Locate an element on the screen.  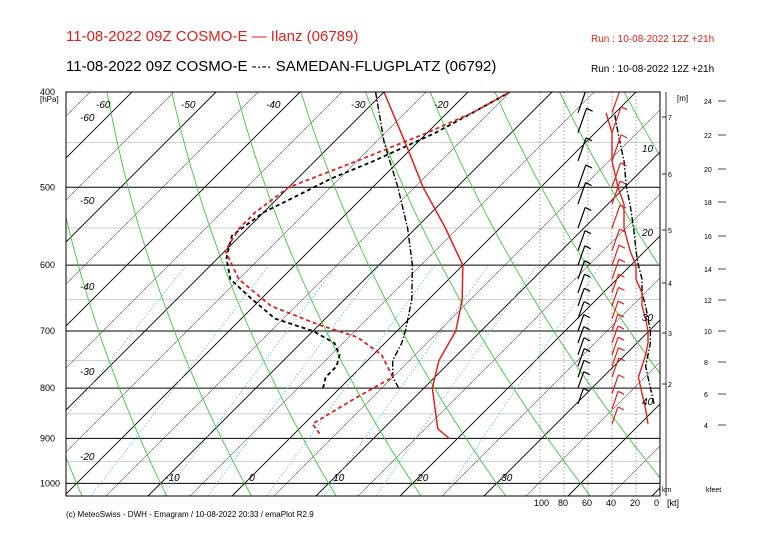
kfeet-tick-label: 4 is located at coordinates (706, 426).